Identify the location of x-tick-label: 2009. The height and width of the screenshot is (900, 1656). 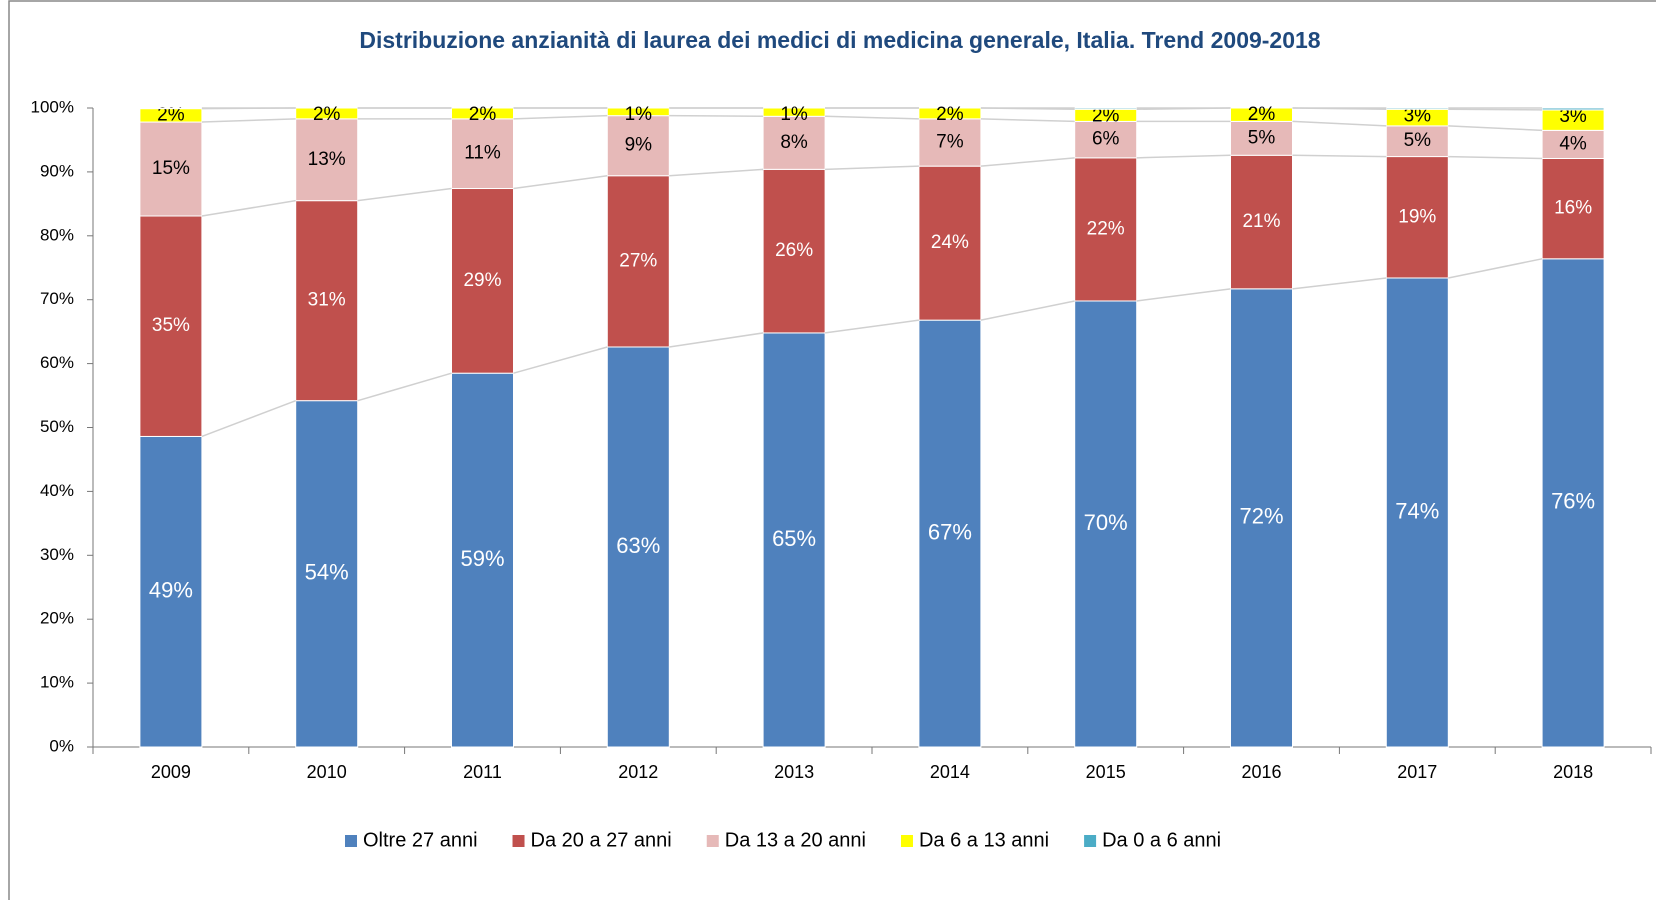
(171, 772).